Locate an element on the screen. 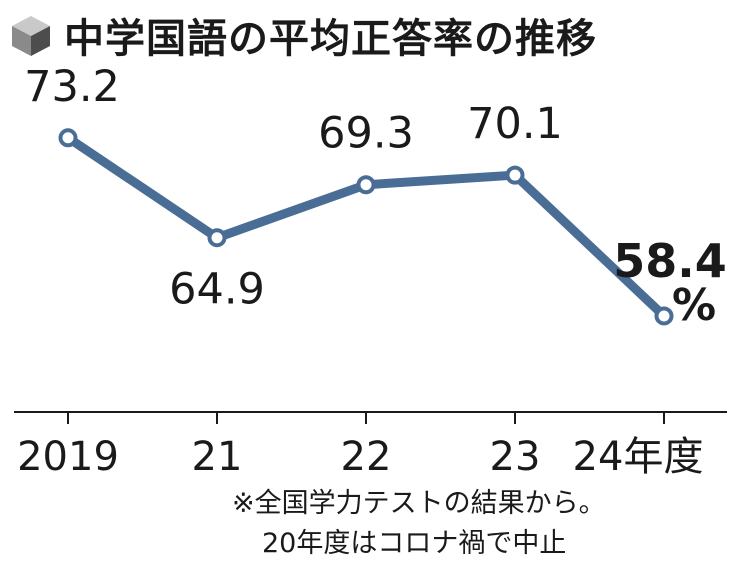  data-value-label: 64.9 is located at coordinates (217, 290).